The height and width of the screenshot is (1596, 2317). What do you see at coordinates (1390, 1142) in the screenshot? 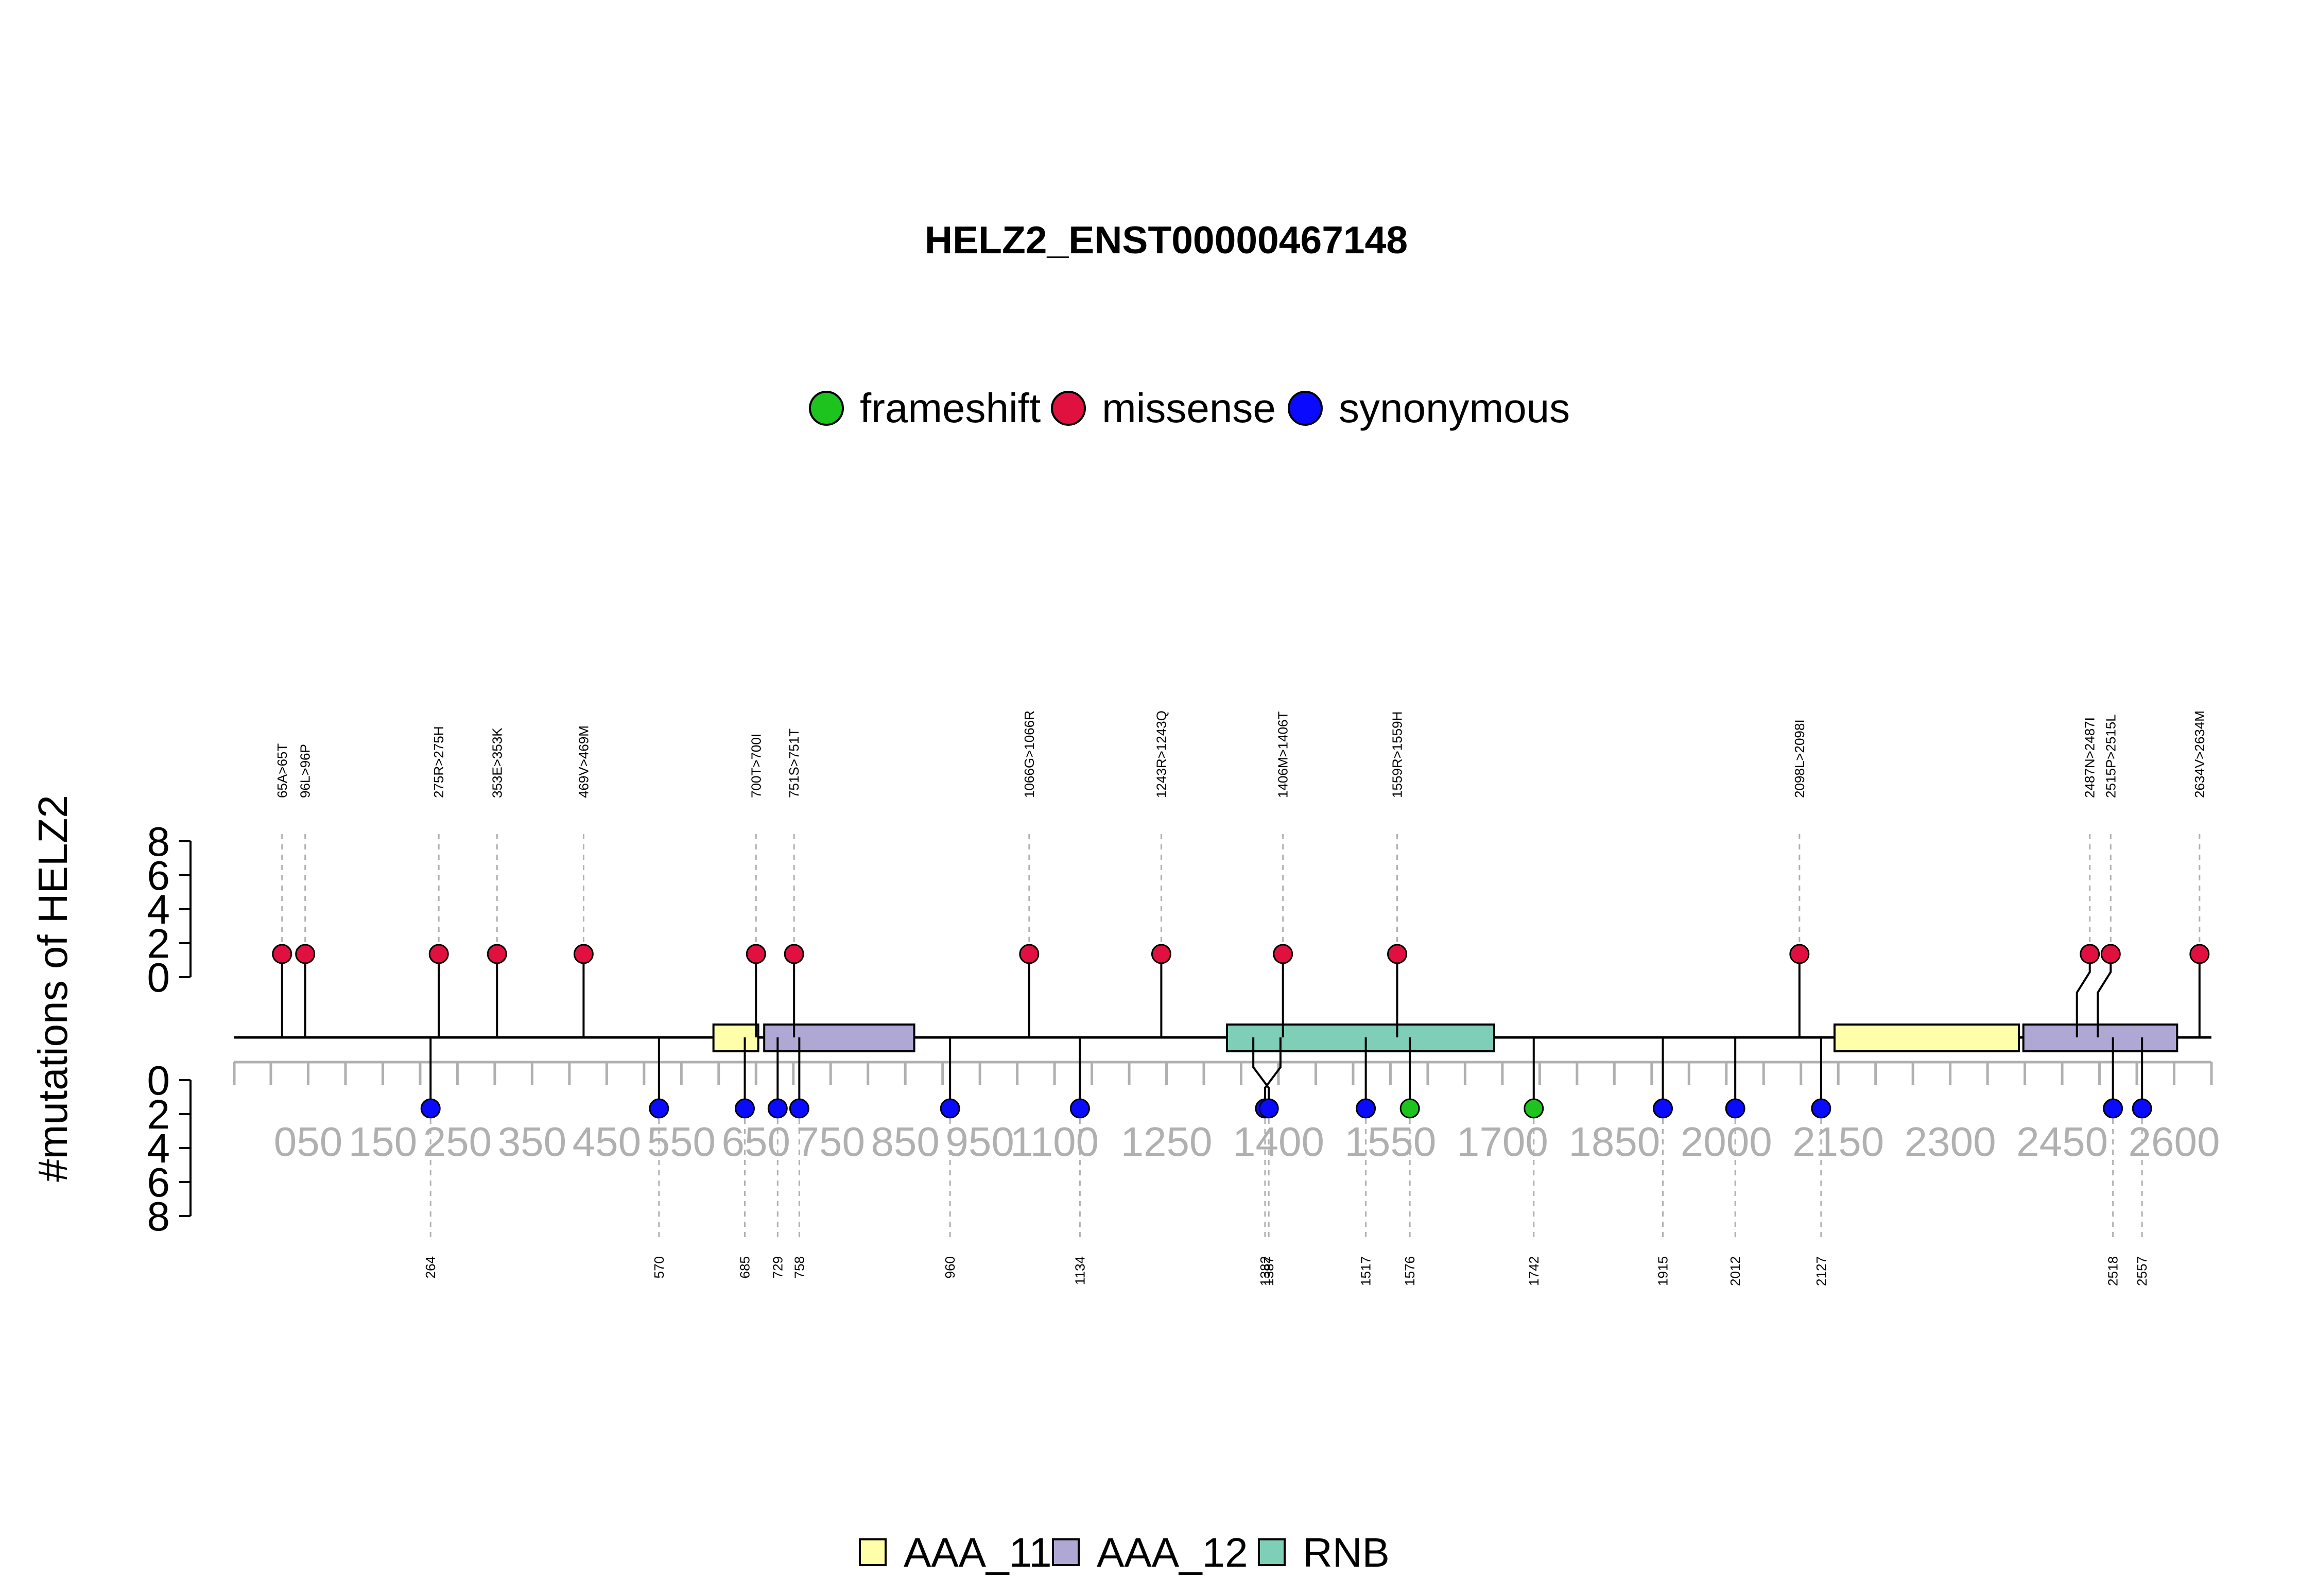
I see `x-tick-label-1550: 1550` at bounding box center [1390, 1142].